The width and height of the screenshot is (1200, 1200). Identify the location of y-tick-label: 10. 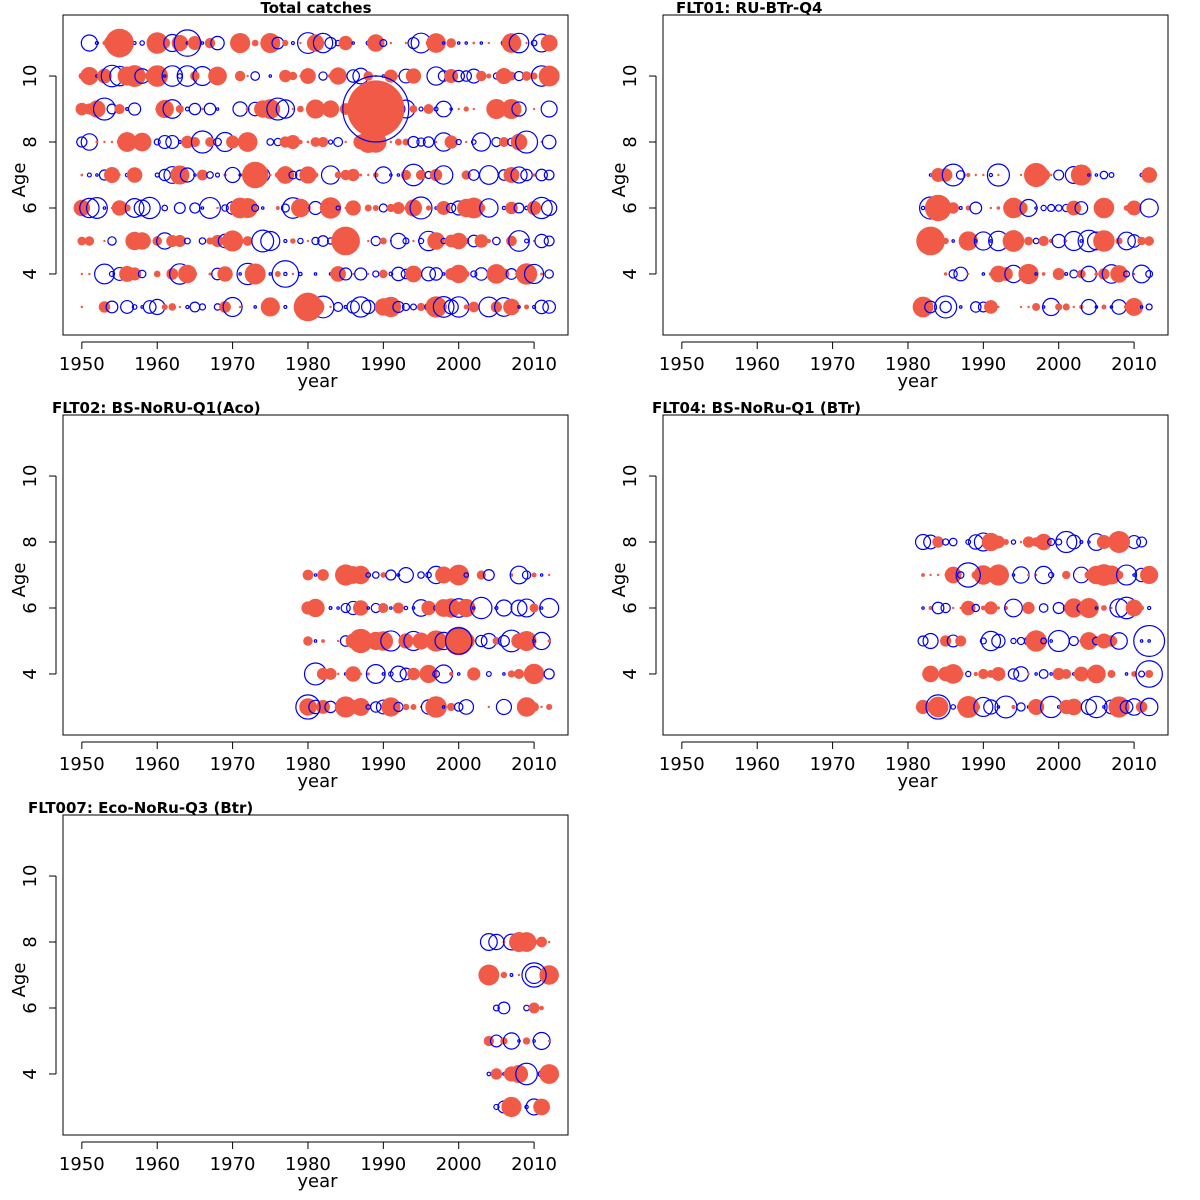
(630, 76).